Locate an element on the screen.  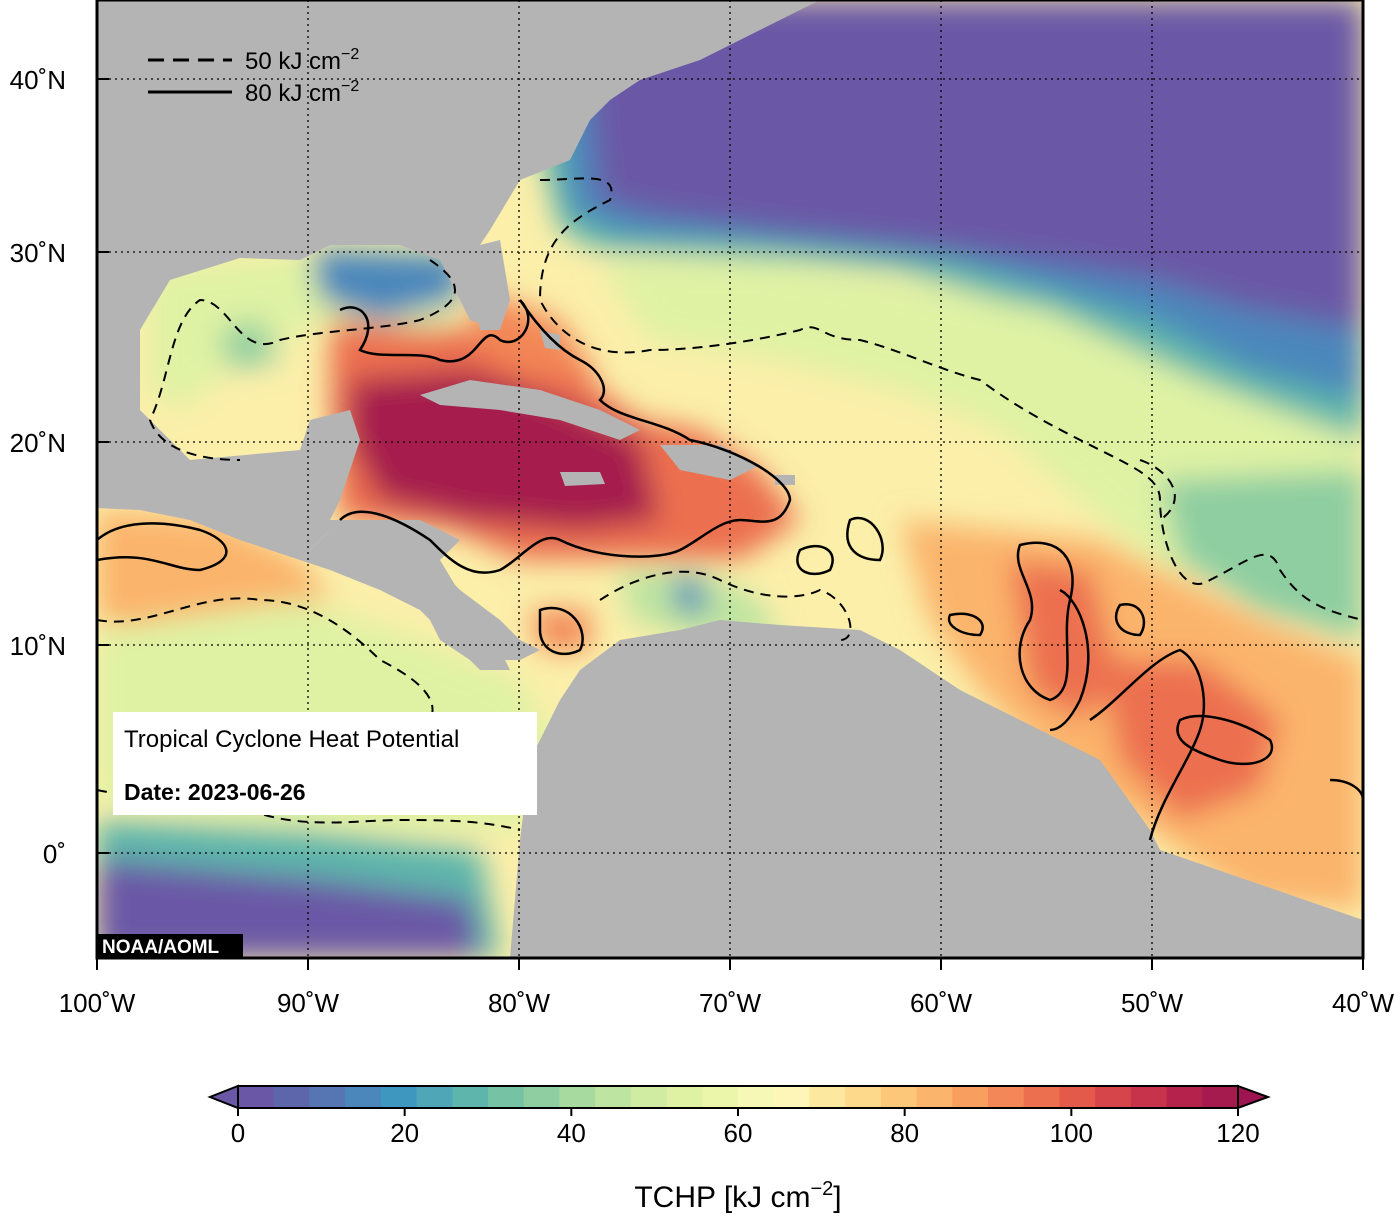
colorbar-over-arrow is located at coordinates (1254, 1097).